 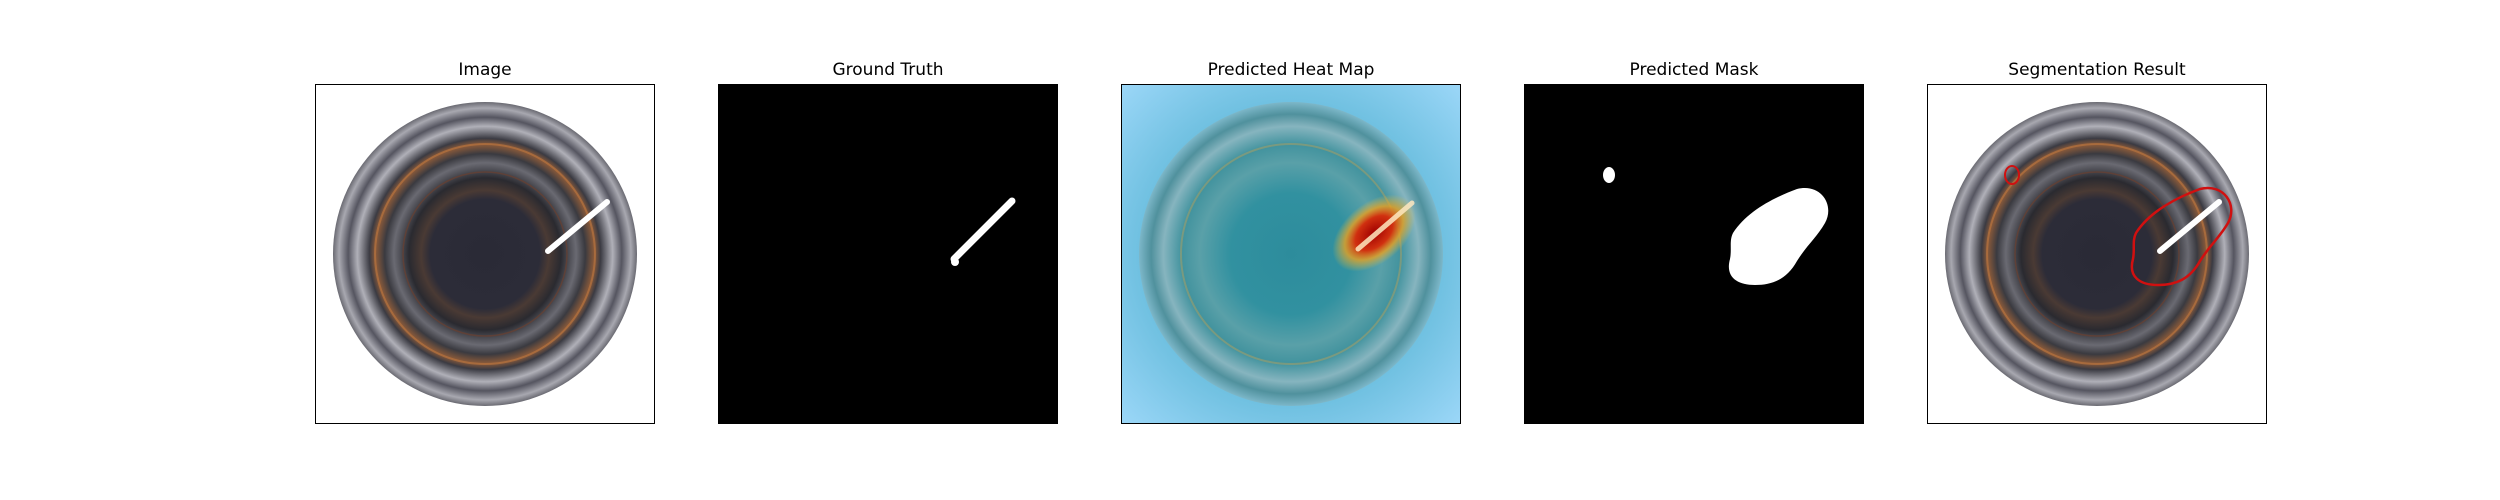 What do you see at coordinates (2181, 236) in the screenshot?
I see `contour-main` at bounding box center [2181, 236].